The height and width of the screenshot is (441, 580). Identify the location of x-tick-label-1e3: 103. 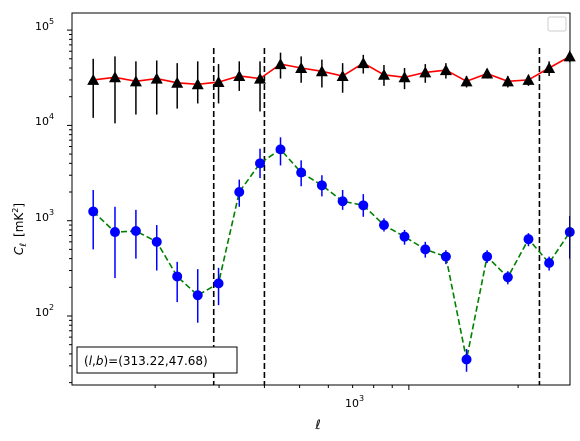
(354, 402).